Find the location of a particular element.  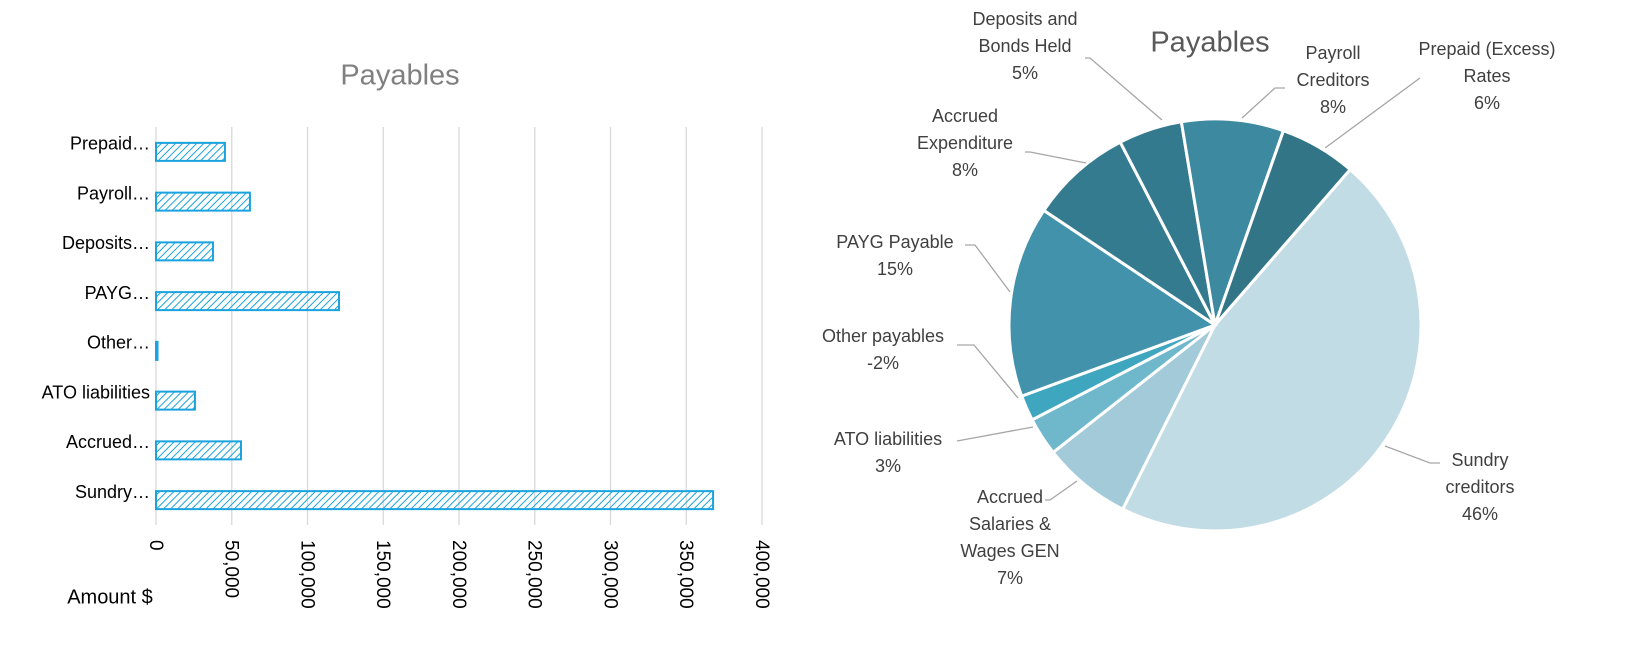

x-tick-label: 400,000 is located at coordinates (761, 574).